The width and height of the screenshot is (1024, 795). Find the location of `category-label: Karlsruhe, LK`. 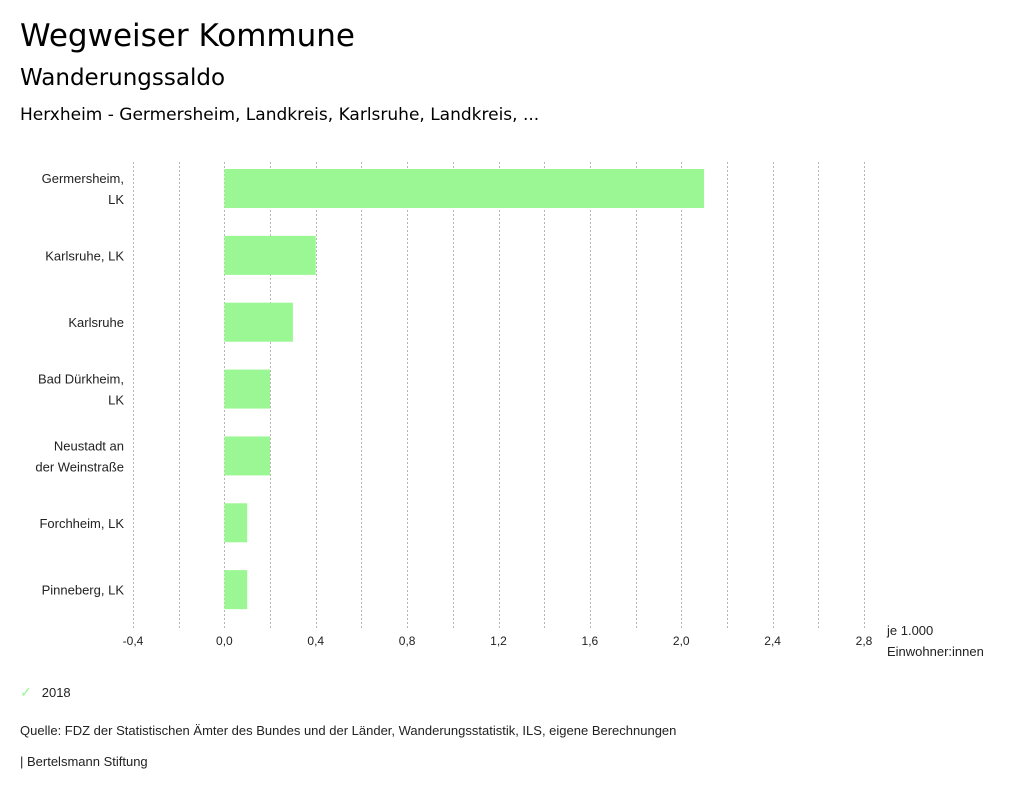

category-label: Karlsruhe, LK is located at coordinates (84, 255).